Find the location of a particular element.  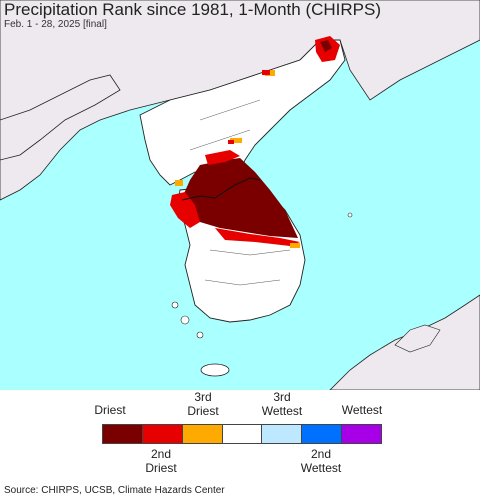

legend-label-2nd-driest: 2nd Driest is located at coordinates (161, 461).